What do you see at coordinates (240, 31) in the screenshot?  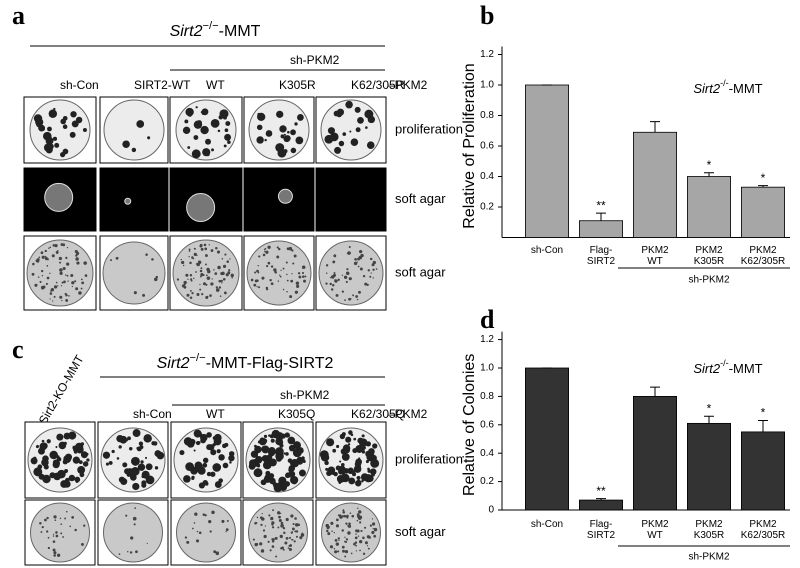 I see `suffix: -MMT` at bounding box center [240, 31].